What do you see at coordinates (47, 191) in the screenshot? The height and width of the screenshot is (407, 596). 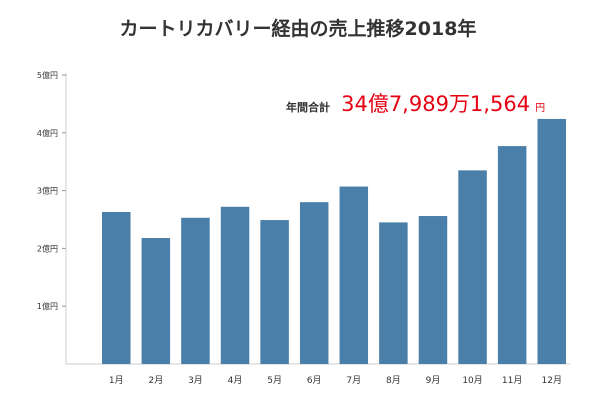 I see `y-tick-label: 3億円` at bounding box center [47, 191].